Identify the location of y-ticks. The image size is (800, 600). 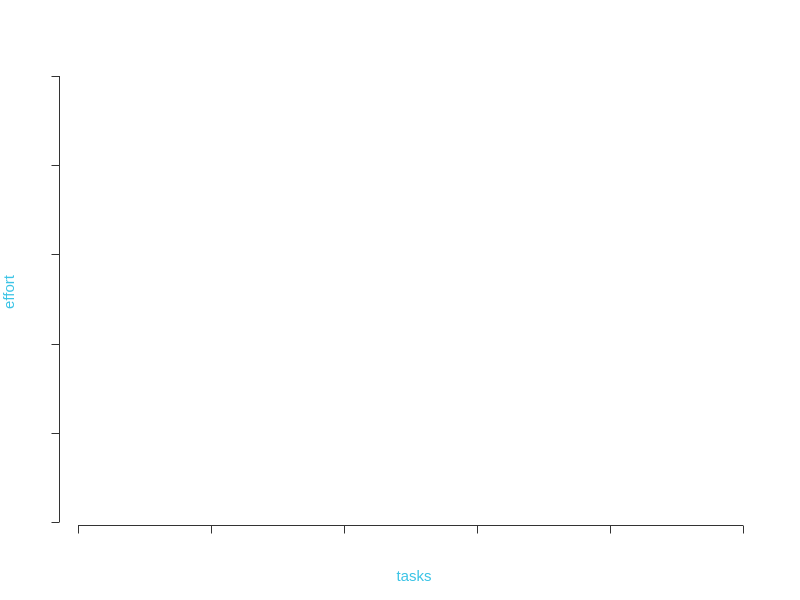
(55, 299).